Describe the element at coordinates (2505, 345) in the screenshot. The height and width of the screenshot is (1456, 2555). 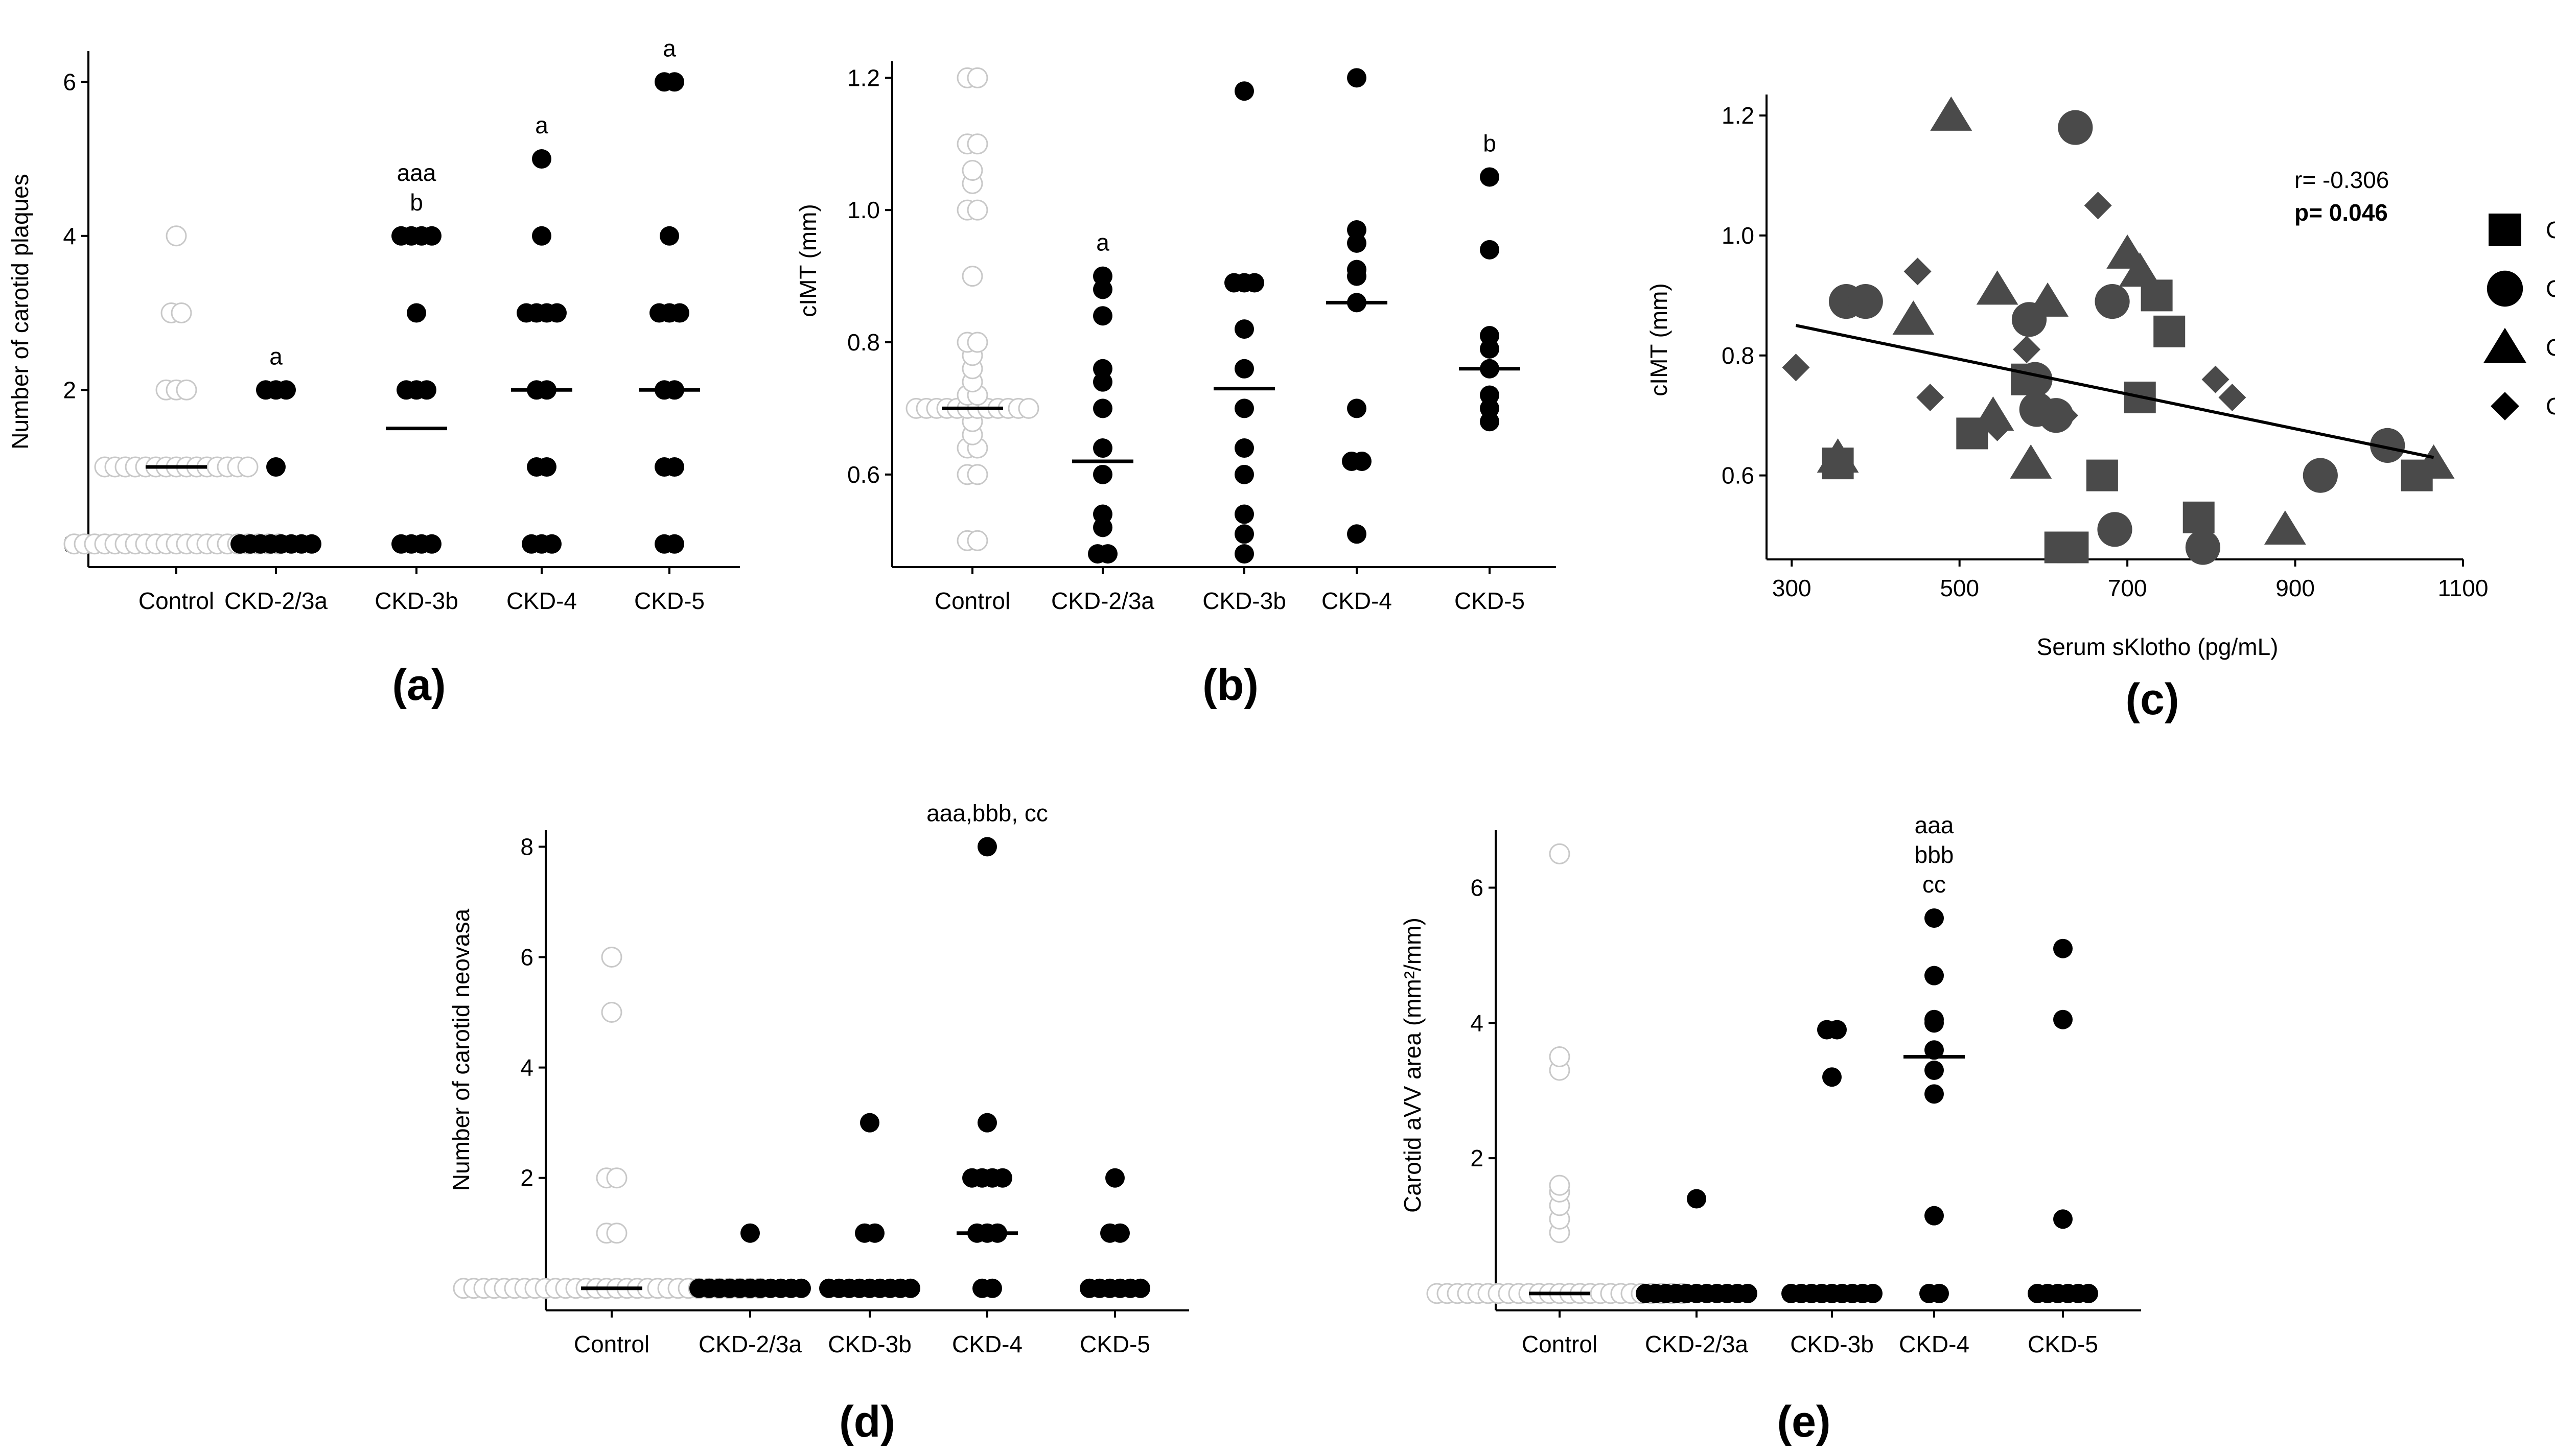
I see `panel-c-legend-marker-triangle` at that location.